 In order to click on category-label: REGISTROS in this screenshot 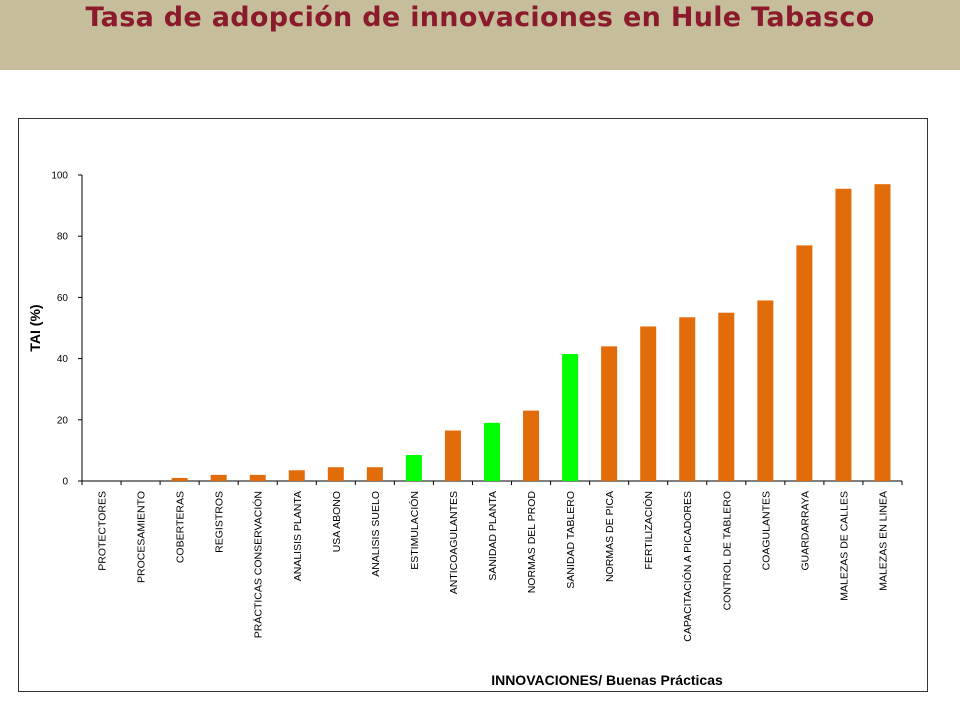, I will do `click(220, 522)`.